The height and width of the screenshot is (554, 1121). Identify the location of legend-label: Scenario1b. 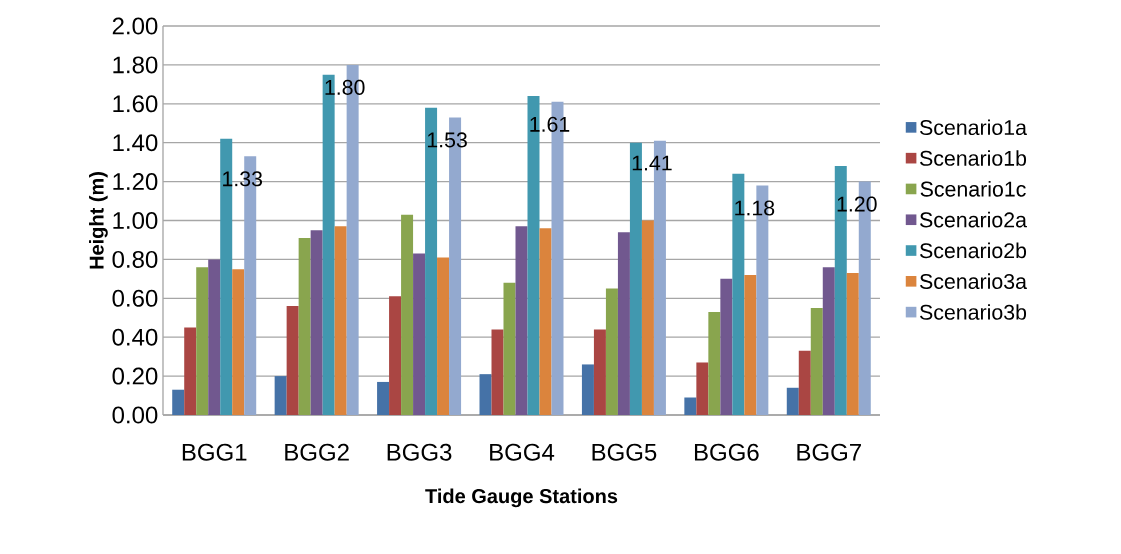
(973, 158).